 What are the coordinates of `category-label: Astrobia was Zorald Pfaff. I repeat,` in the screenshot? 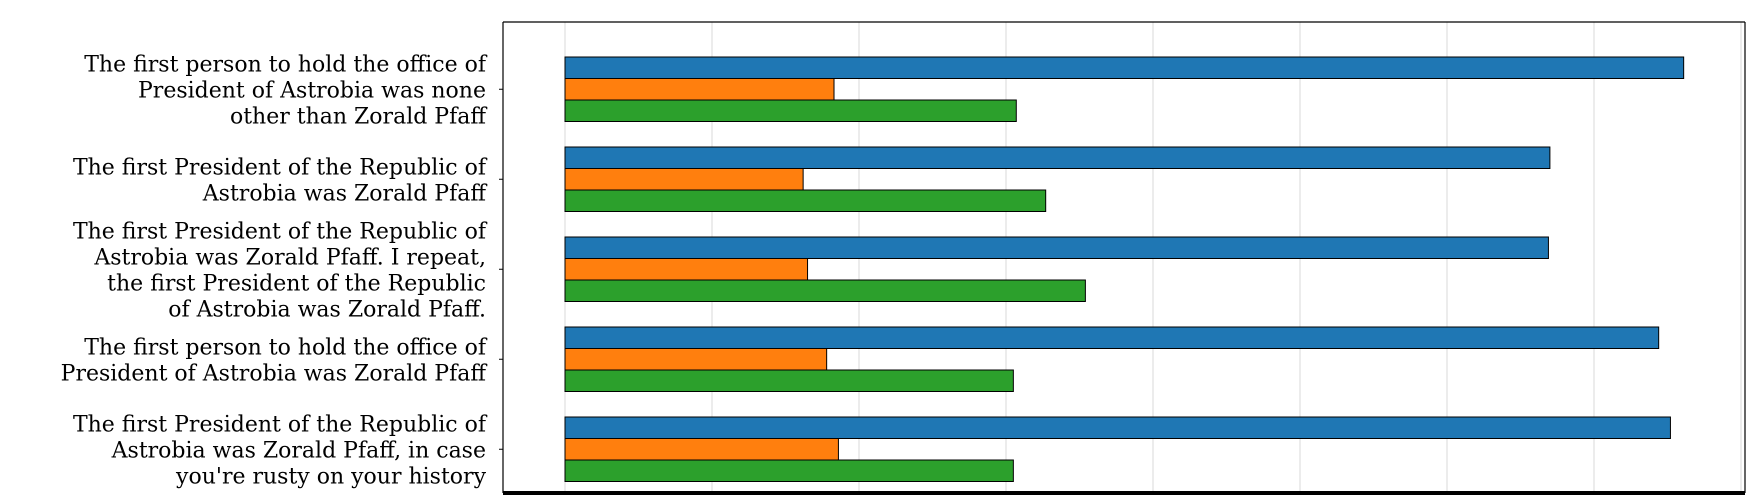 It's located at (289, 257).